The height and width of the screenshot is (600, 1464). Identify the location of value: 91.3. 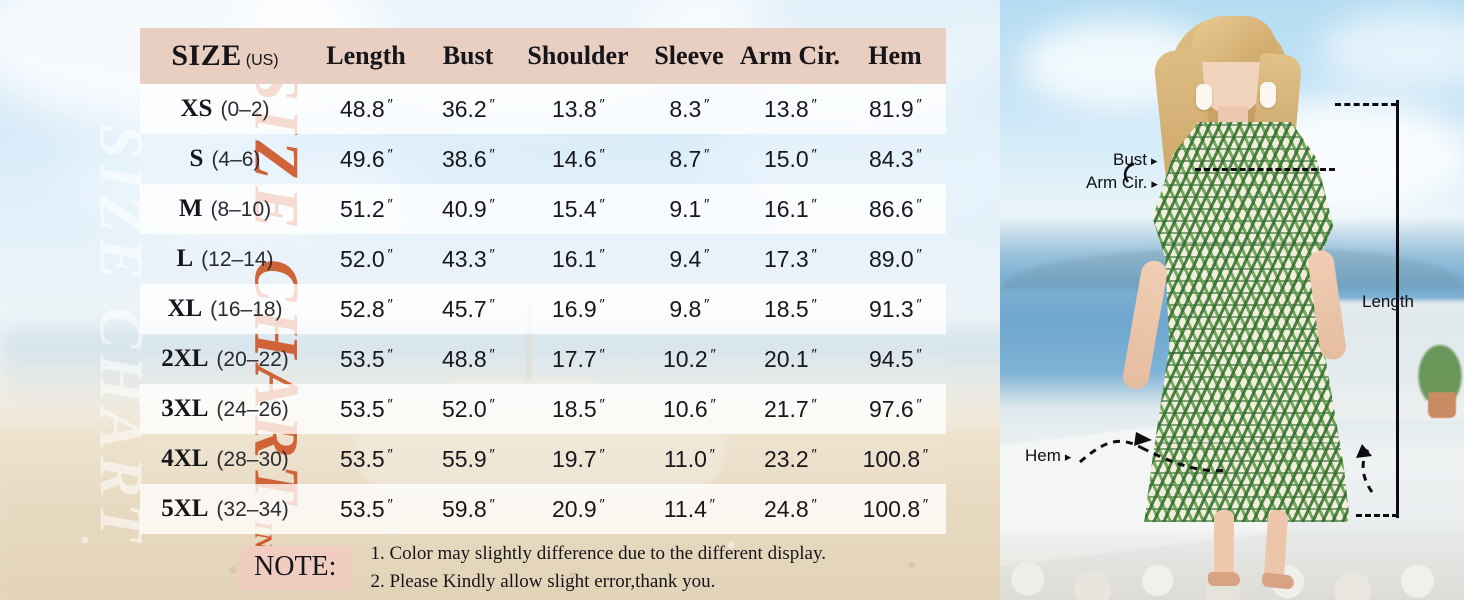
(891, 308).